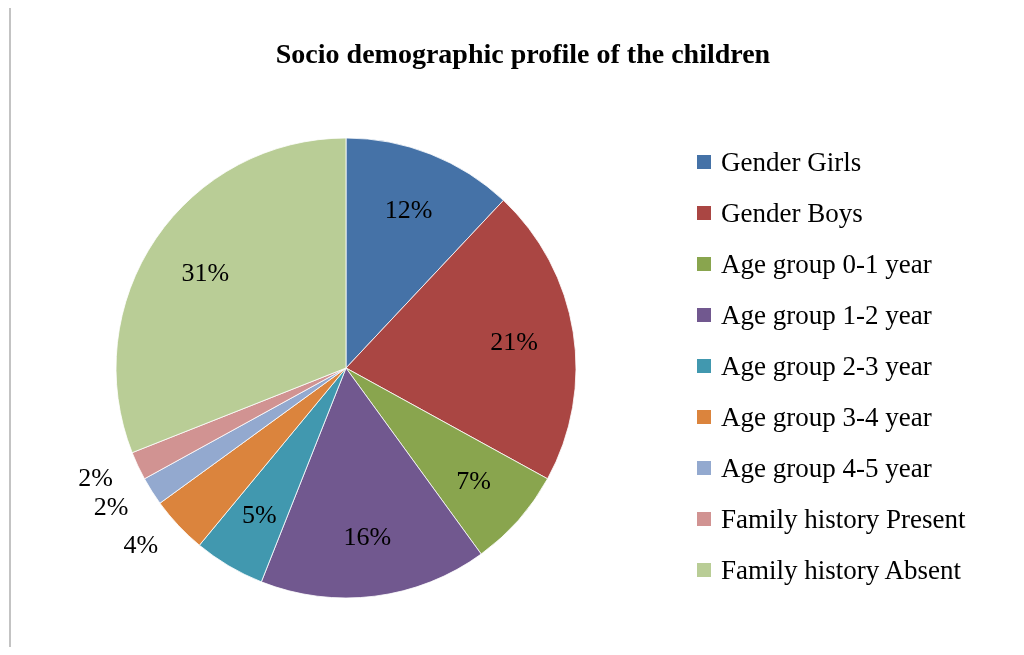  What do you see at coordinates (826, 315) in the screenshot?
I see `legend-label: Age group 1-2 year` at bounding box center [826, 315].